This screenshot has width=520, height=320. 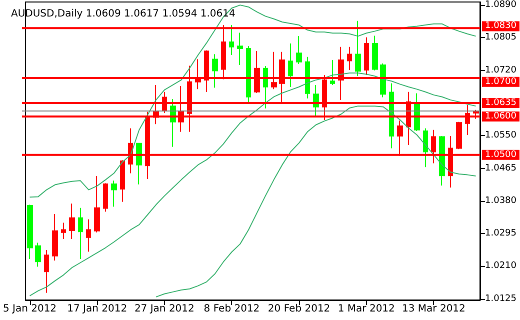 I want to click on y-tick-label: 1.0890, so click(x=501, y=5).